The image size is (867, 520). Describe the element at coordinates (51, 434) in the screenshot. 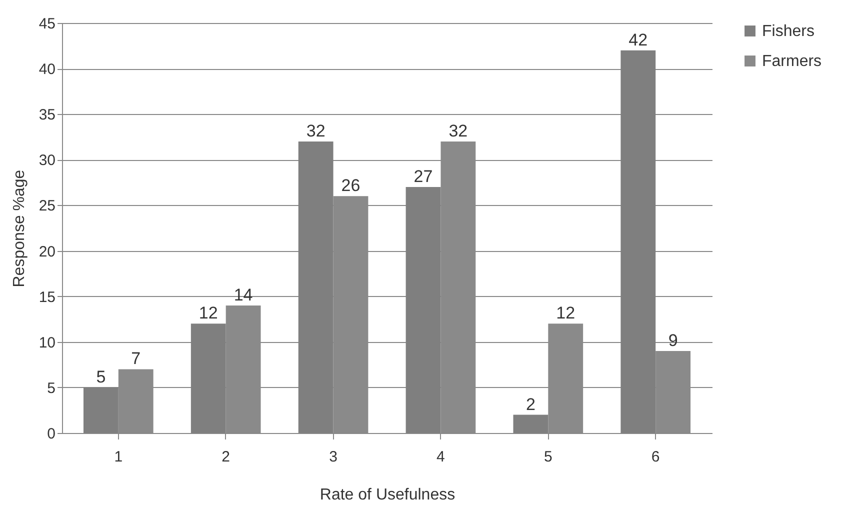

I see `y-tick-label: 0` at that location.